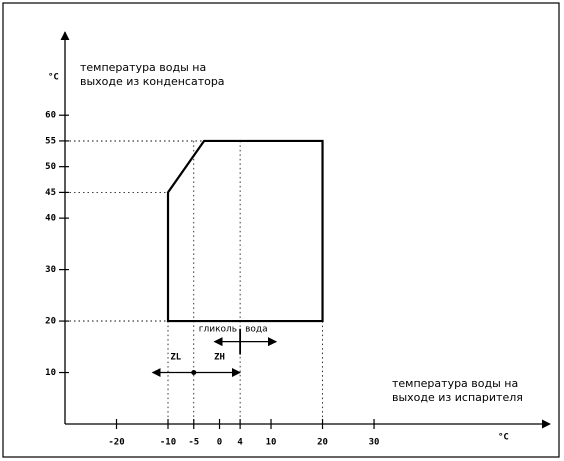 The width and height of the screenshot is (564, 461). What do you see at coordinates (168, 443) in the screenshot?
I see `x-tick-label: -10` at bounding box center [168, 443].